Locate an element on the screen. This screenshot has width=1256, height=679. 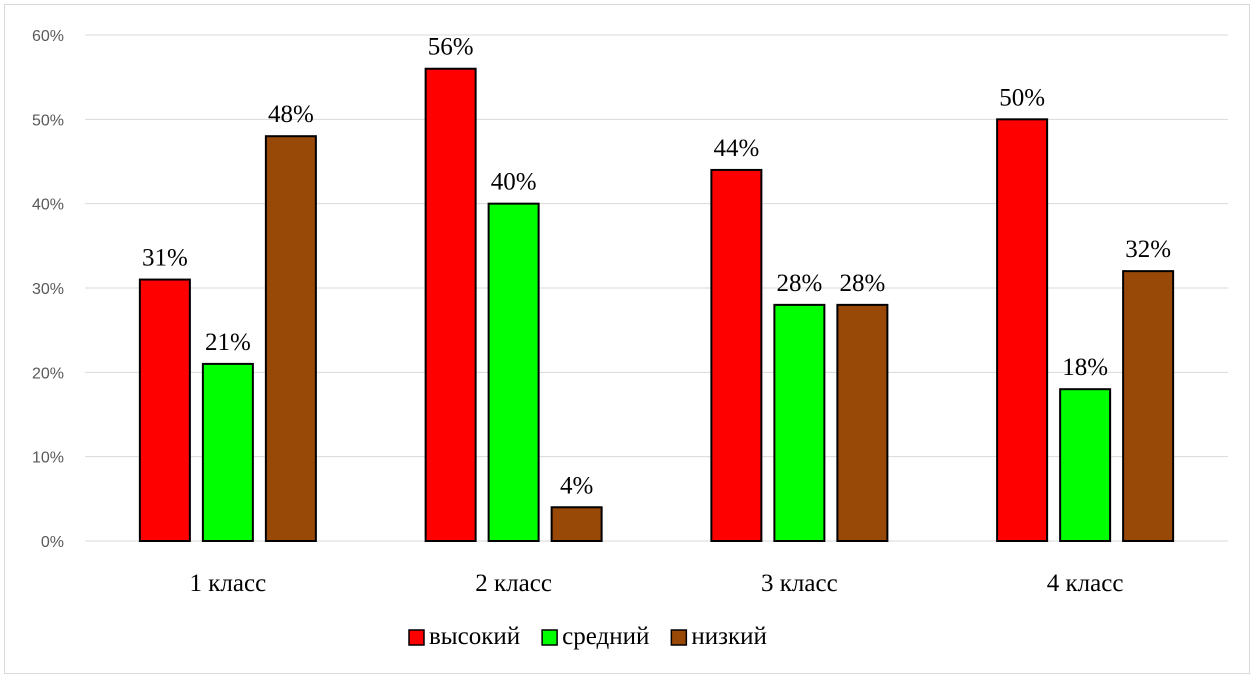
data-label: 40% is located at coordinates (514, 182).